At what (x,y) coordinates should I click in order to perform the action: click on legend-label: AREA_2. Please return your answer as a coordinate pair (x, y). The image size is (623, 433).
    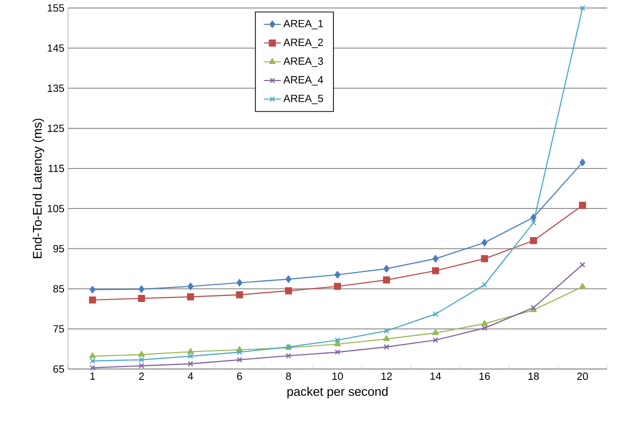
    Looking at the image, I should click on (303, 43).